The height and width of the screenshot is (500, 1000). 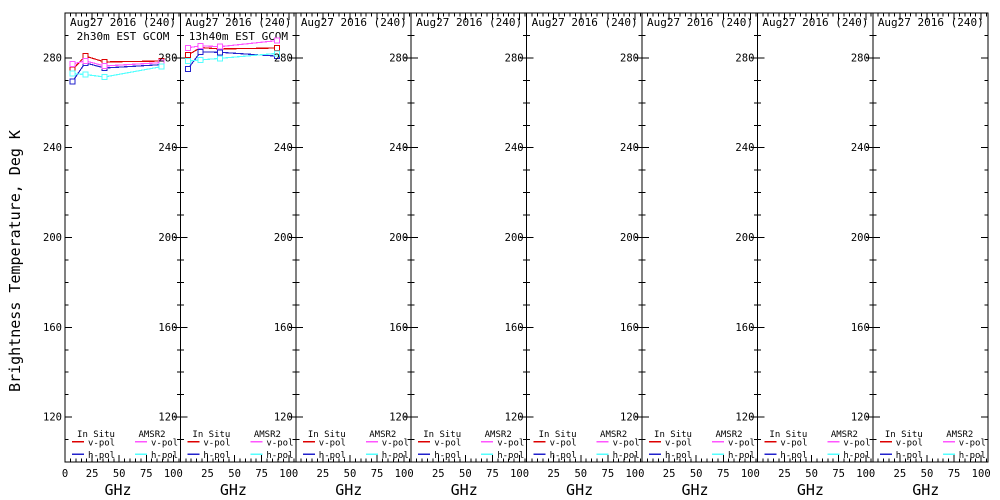 I want to click on data-point-insitu_v, so click(x=187, y=54).